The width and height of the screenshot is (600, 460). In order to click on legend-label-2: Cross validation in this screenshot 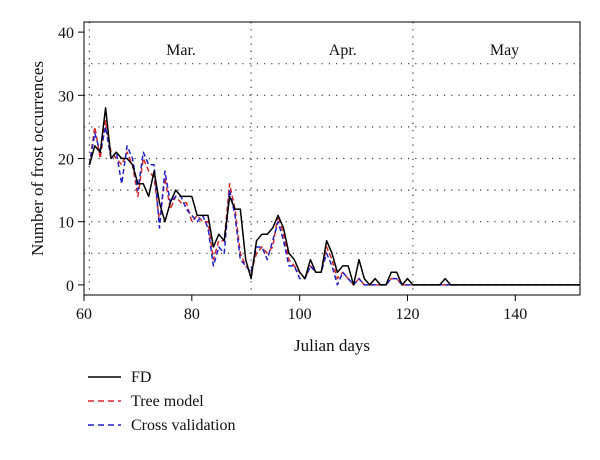, I will do `click(183, 425)`.